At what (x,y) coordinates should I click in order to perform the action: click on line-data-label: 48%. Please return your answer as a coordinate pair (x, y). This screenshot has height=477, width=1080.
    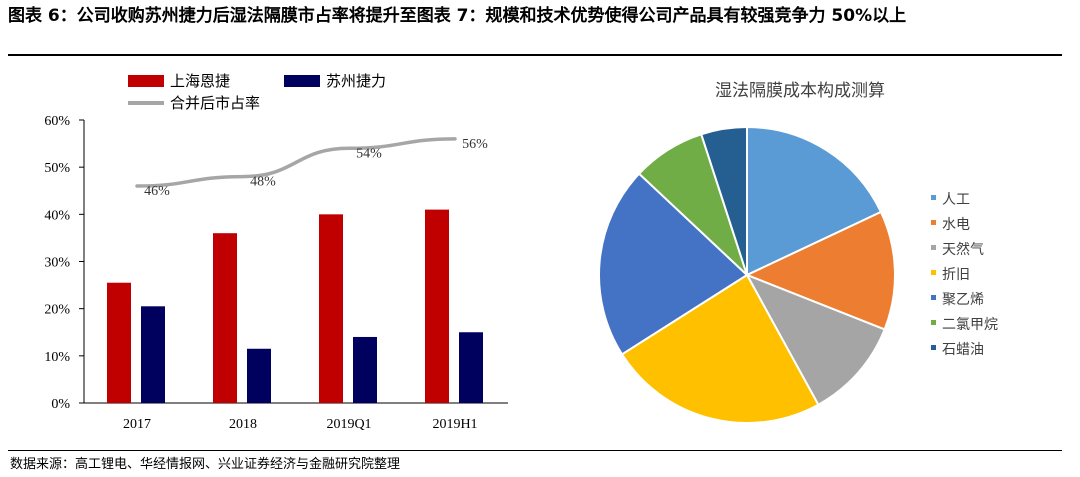
    Looking at the image, I should click on (263, 182).